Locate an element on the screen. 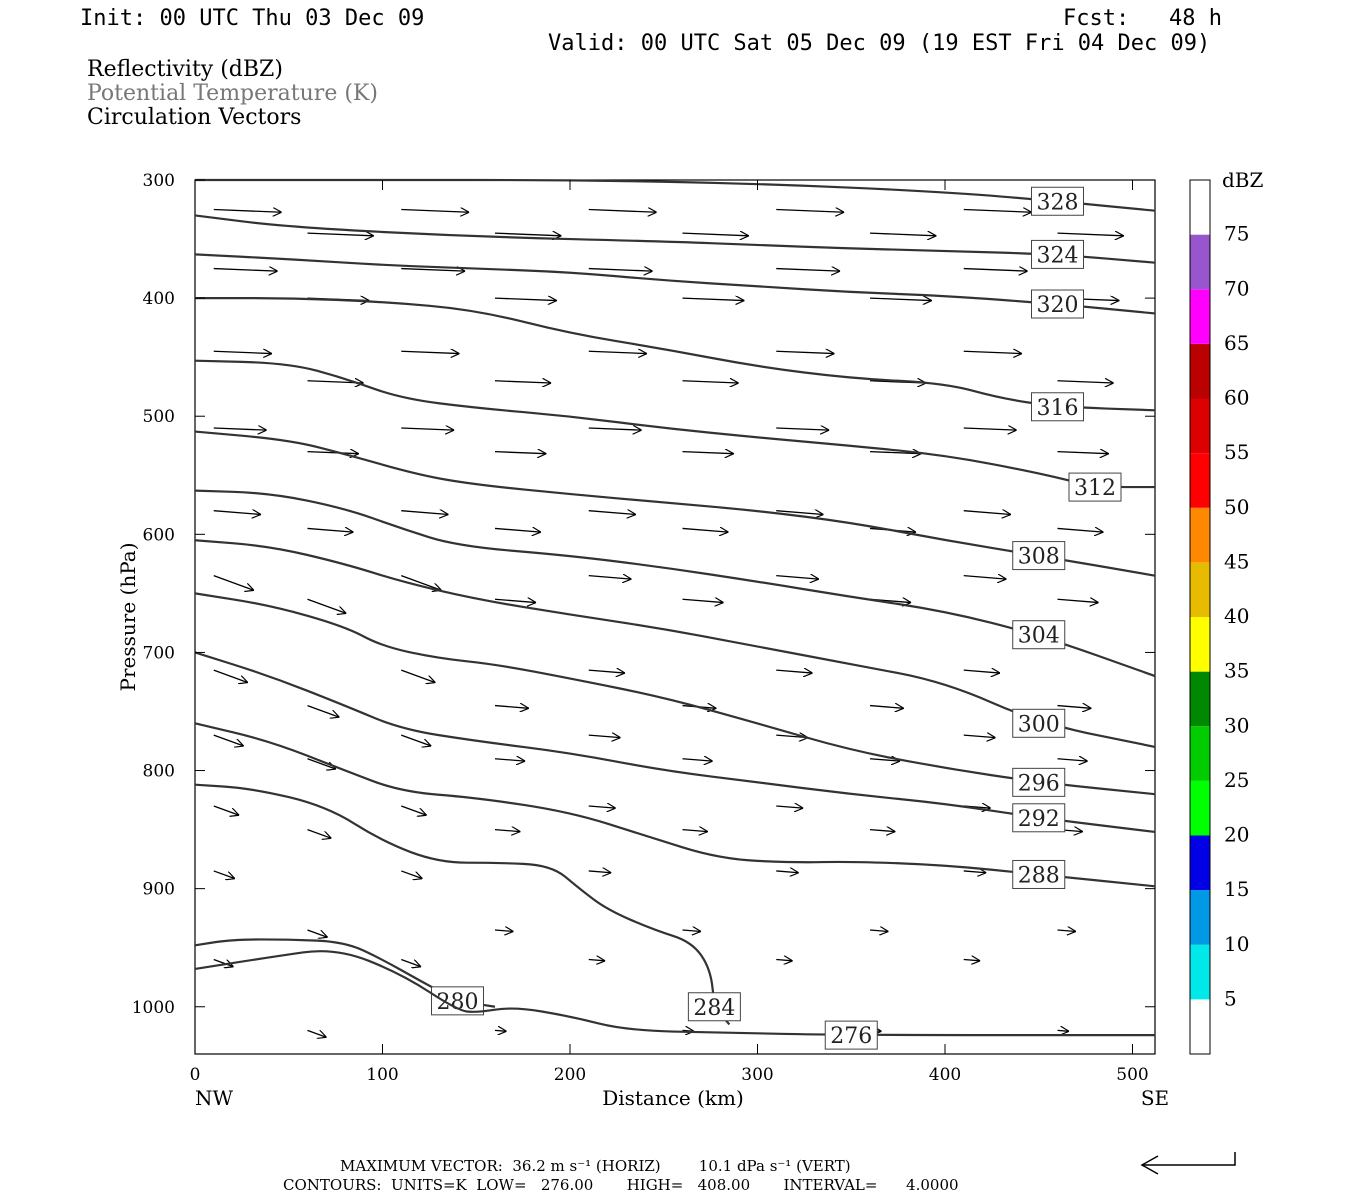  contour-label: 308 is located at coordinates (1039, 557).